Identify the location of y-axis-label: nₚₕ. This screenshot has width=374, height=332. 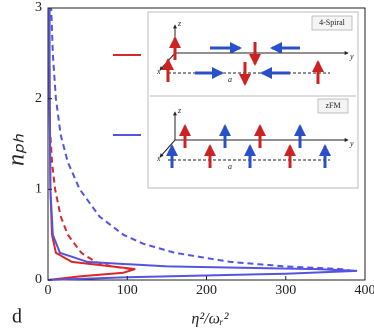
(17, 150).